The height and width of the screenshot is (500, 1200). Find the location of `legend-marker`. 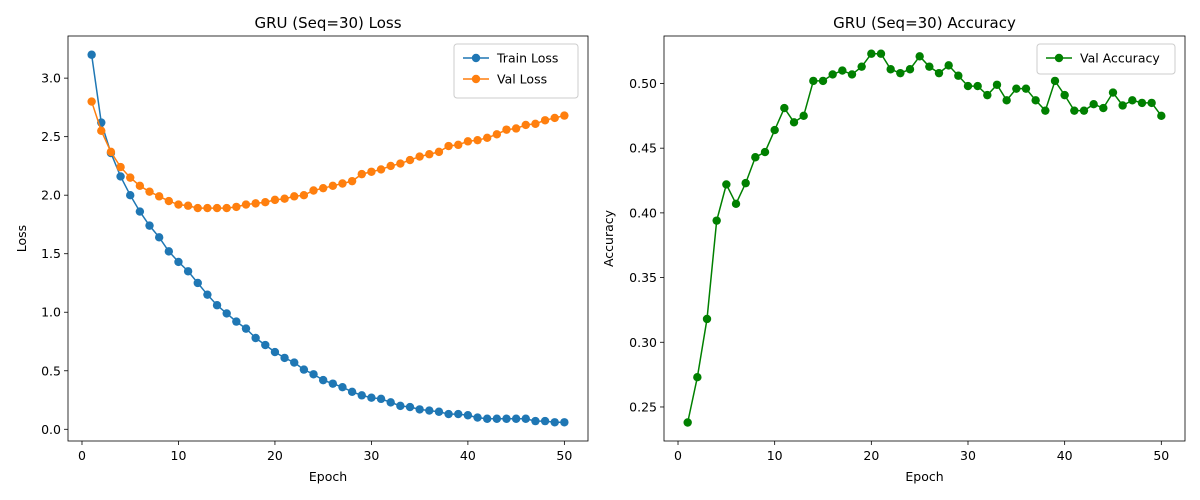

legend-marker is located at coordinates (1059, 58).